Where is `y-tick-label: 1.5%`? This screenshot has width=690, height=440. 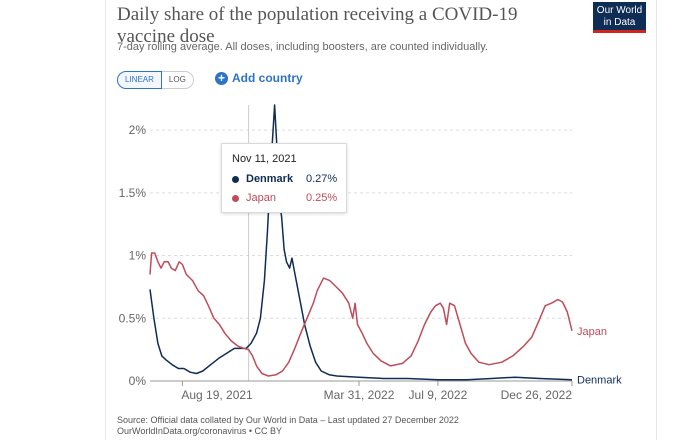 y-tick-label: 1.5% is located at coordinates (133, 193).